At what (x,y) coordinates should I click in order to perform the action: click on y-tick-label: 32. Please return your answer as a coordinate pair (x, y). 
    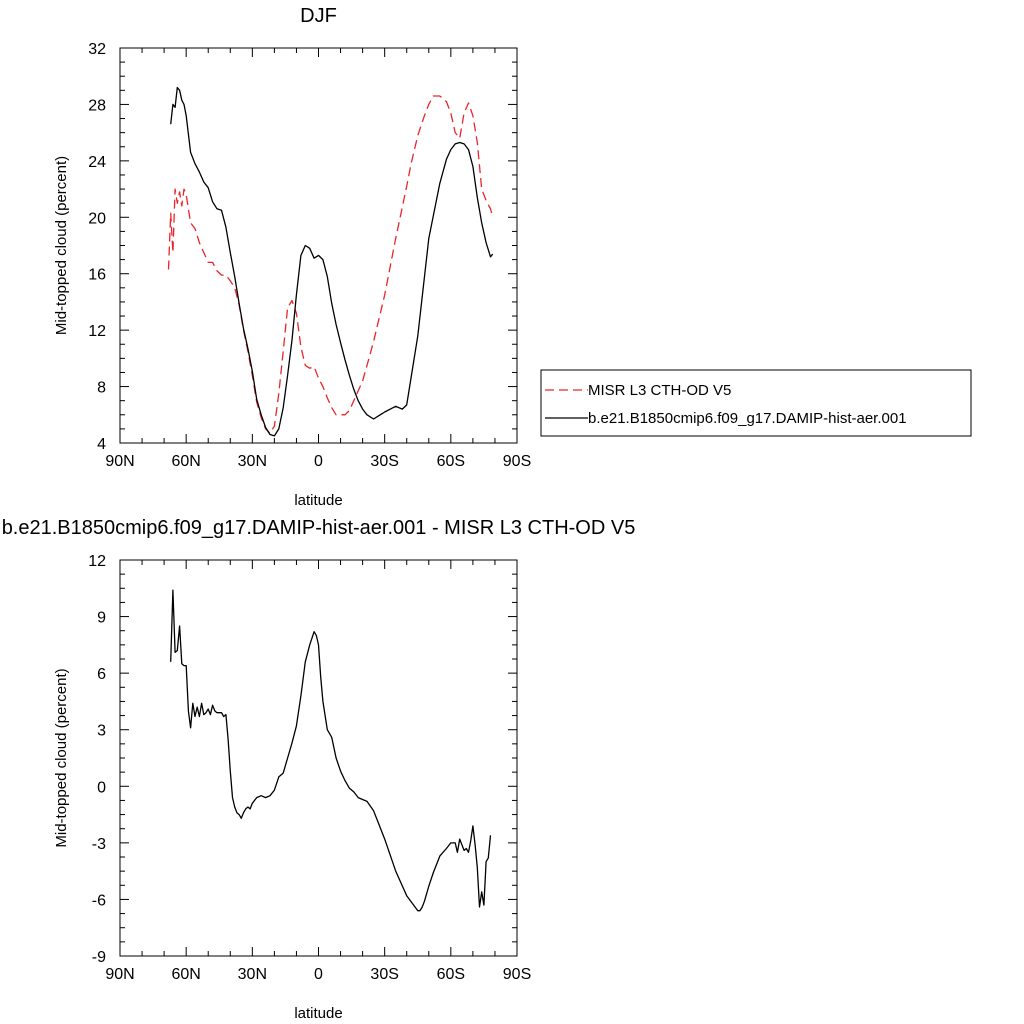
    Looking at the image, I should click on (97, 49).